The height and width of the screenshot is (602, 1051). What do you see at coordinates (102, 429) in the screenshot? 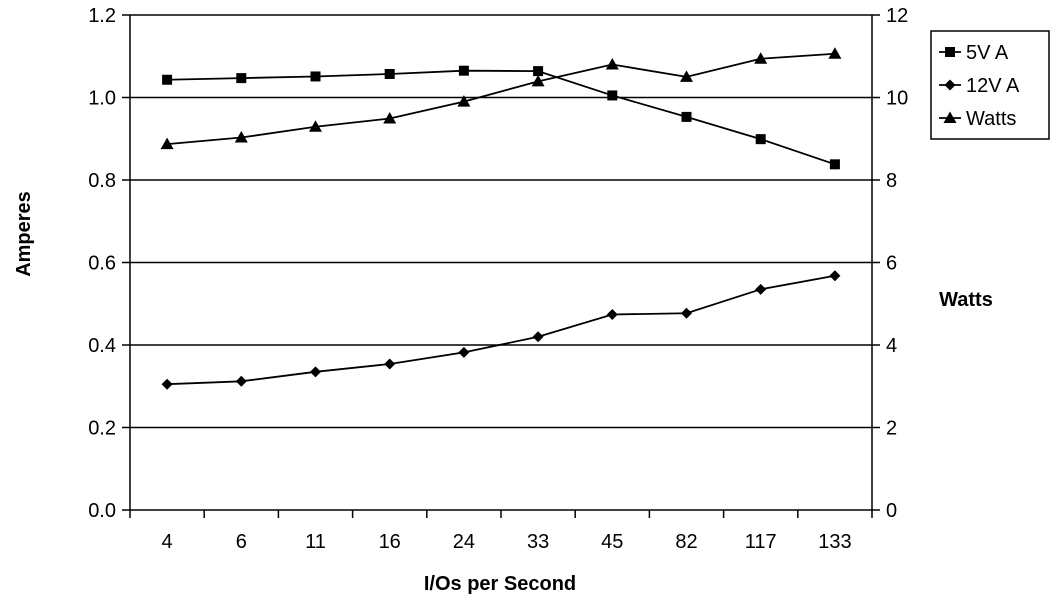
I see `y-tick-label: 0.2` at bounding box center [102, 429].